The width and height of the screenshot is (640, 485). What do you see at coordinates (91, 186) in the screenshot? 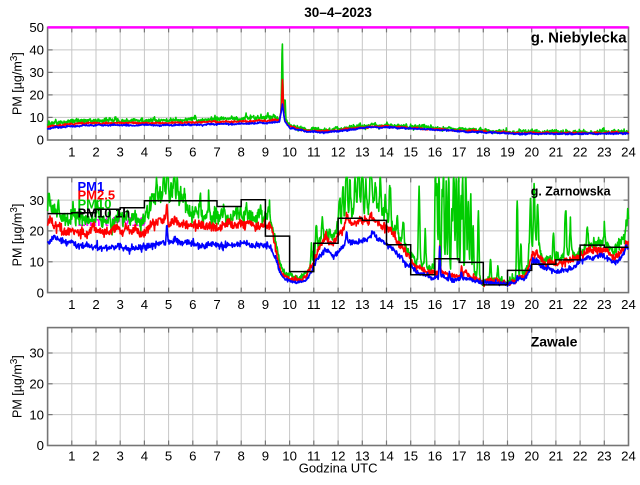
I see `svg-text: PM1` at bounding box center [91, 186].